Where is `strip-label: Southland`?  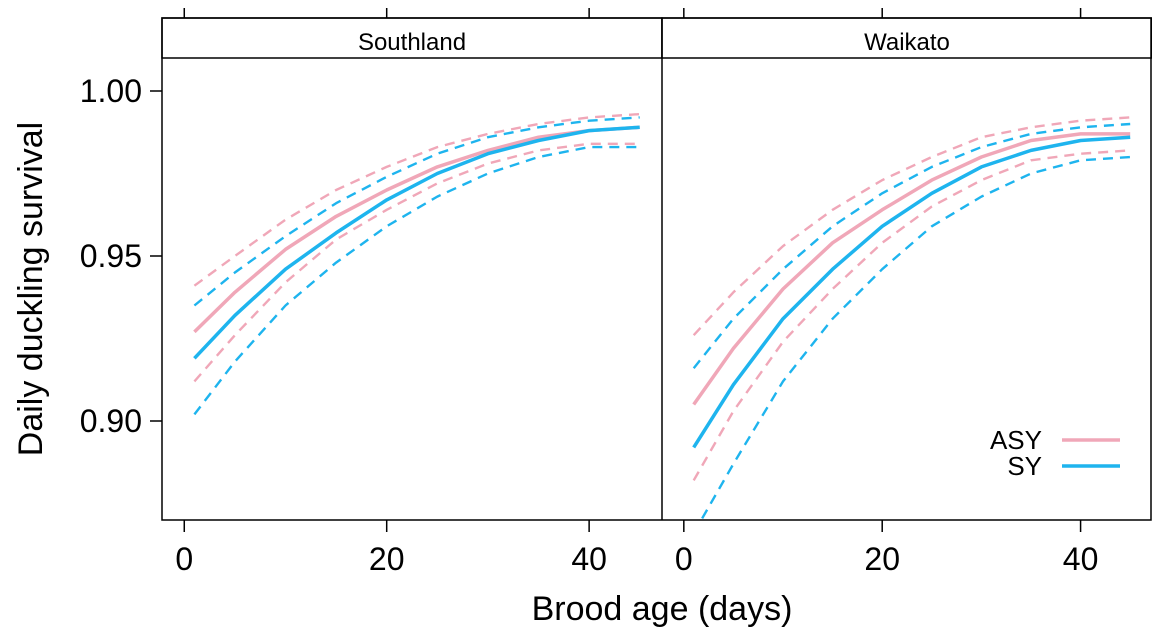 strip-label: Southland is located at coordinates (412, 42).